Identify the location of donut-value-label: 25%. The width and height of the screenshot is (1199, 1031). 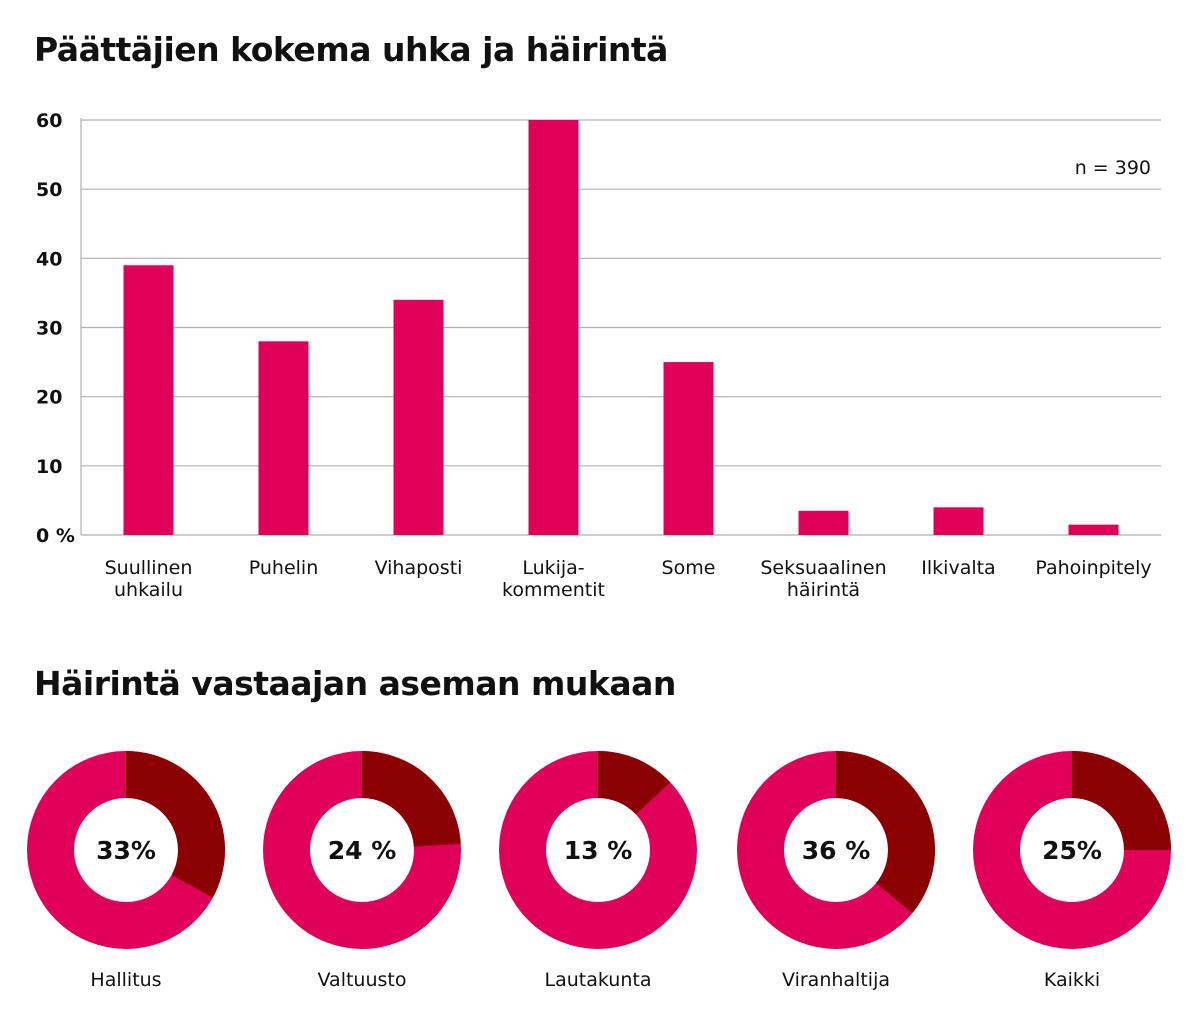
(1072, 850).